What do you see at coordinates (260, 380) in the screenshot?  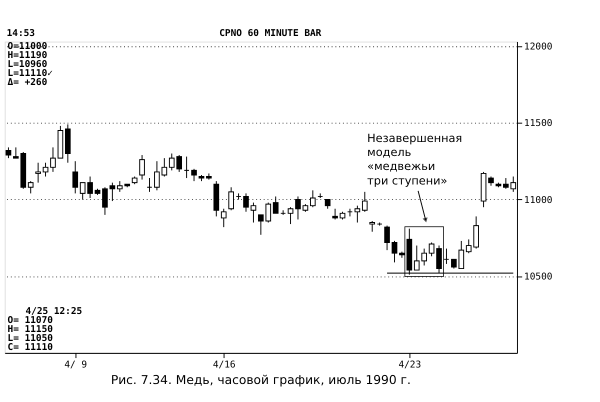 I see `text: Рис. 7.34. Медь, часовой график, июль 1990 г.` at bounding box center [260, 380].